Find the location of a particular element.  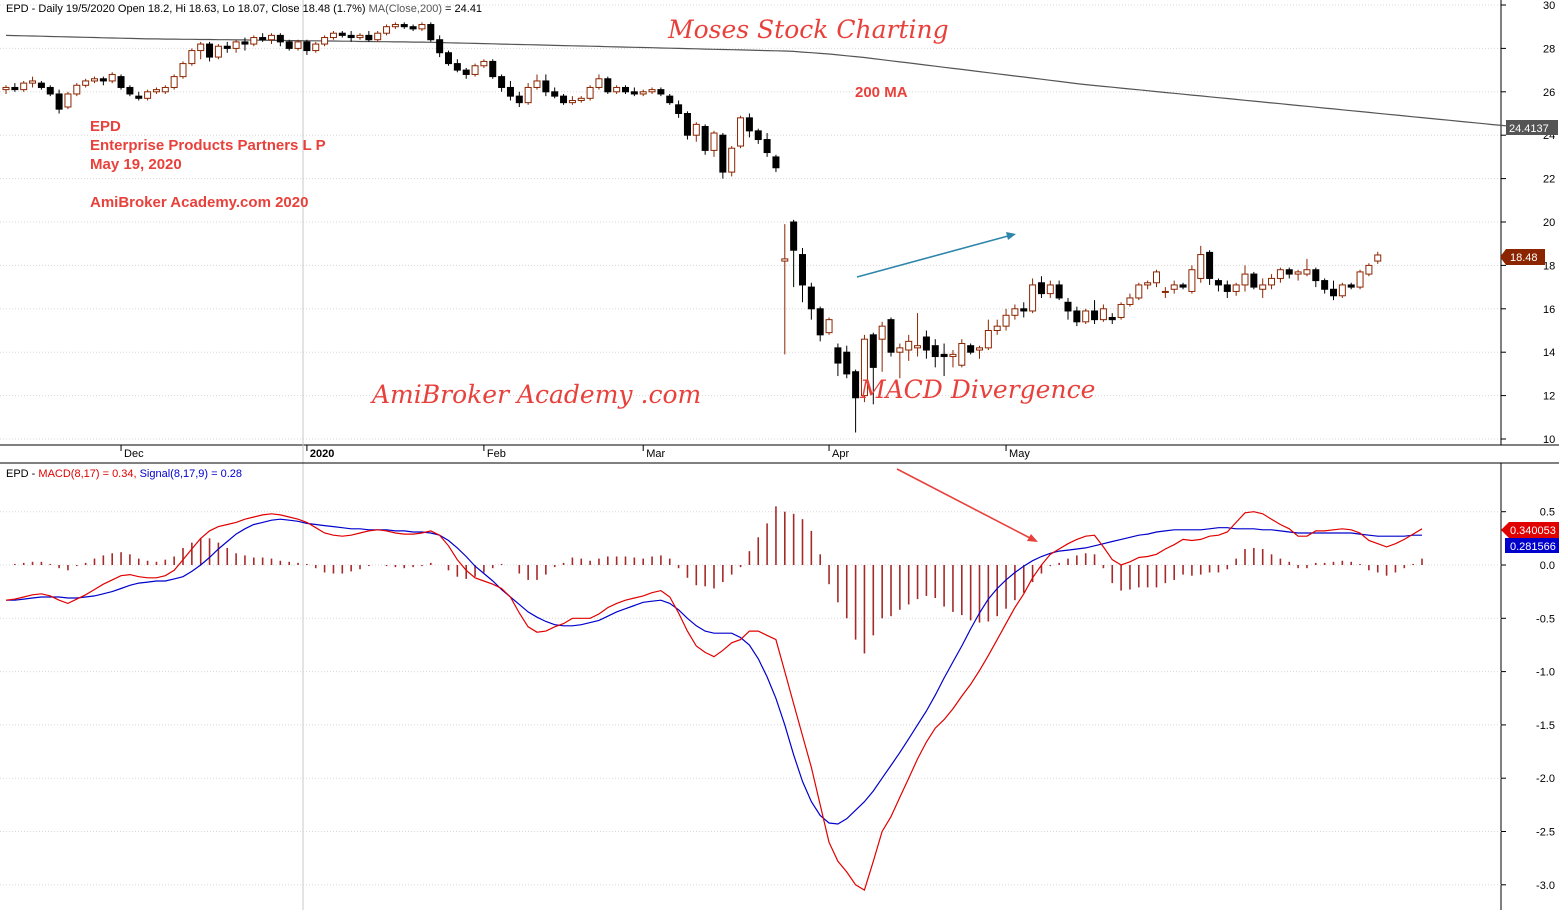

ma-value-badge: 24.4137 is located at coordinates (1532, 127).